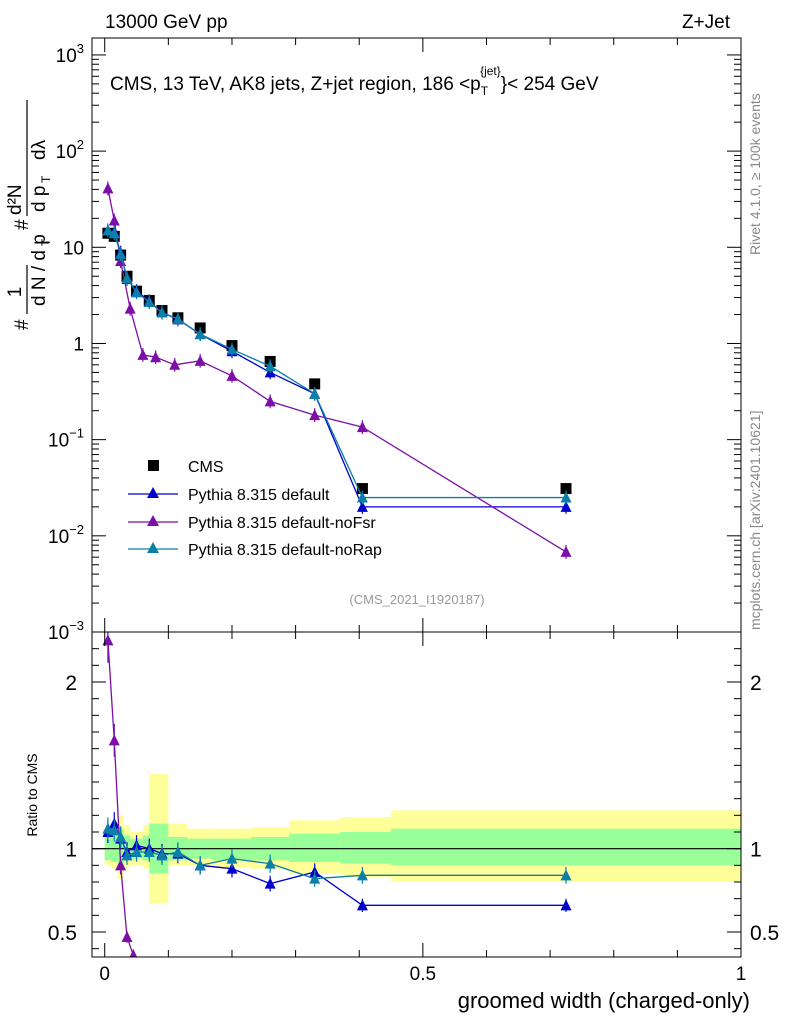 Image resolution: width=786 pixels, height=1024 pixels. Describe the element at coordinates (153, 492) in the screenshot. I see `legend-marker-default` at that location.